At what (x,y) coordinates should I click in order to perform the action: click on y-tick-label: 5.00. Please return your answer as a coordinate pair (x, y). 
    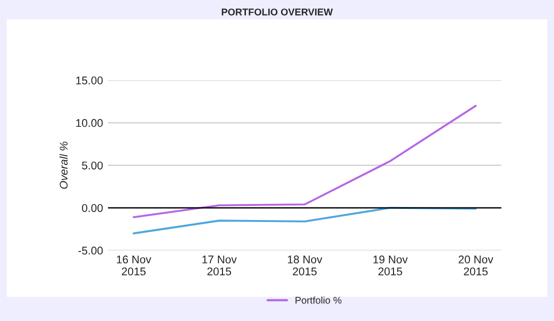
    Looking at the image, I should click on (92, 166).